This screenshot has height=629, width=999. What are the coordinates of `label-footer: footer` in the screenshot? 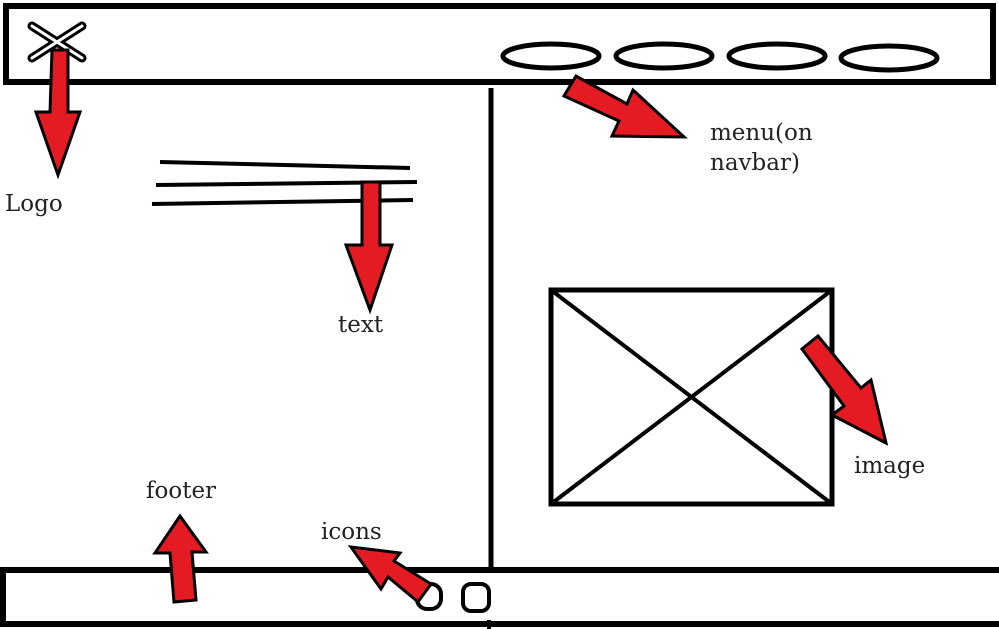 It's located at (181, 491).